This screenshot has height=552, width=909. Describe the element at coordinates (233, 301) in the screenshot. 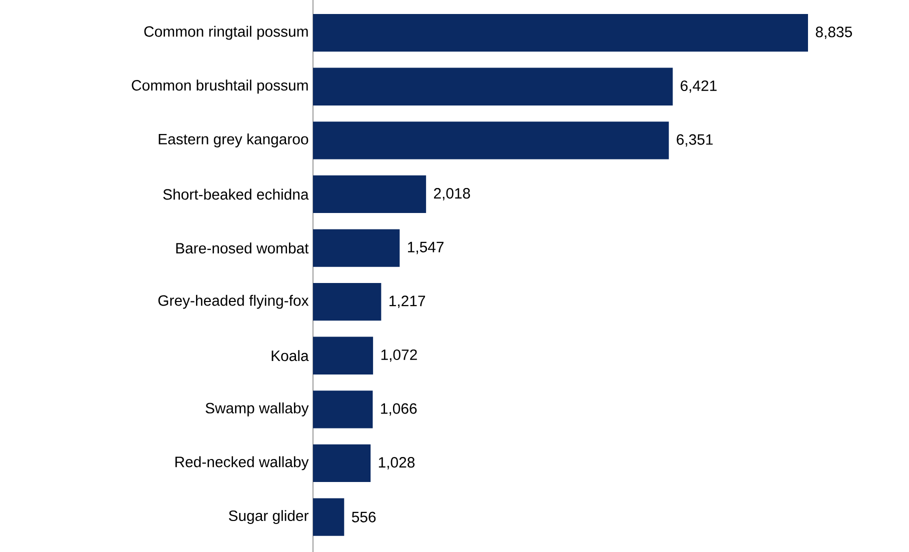

I see `y-tick-label: Grey-headed flying-fox` at that location.